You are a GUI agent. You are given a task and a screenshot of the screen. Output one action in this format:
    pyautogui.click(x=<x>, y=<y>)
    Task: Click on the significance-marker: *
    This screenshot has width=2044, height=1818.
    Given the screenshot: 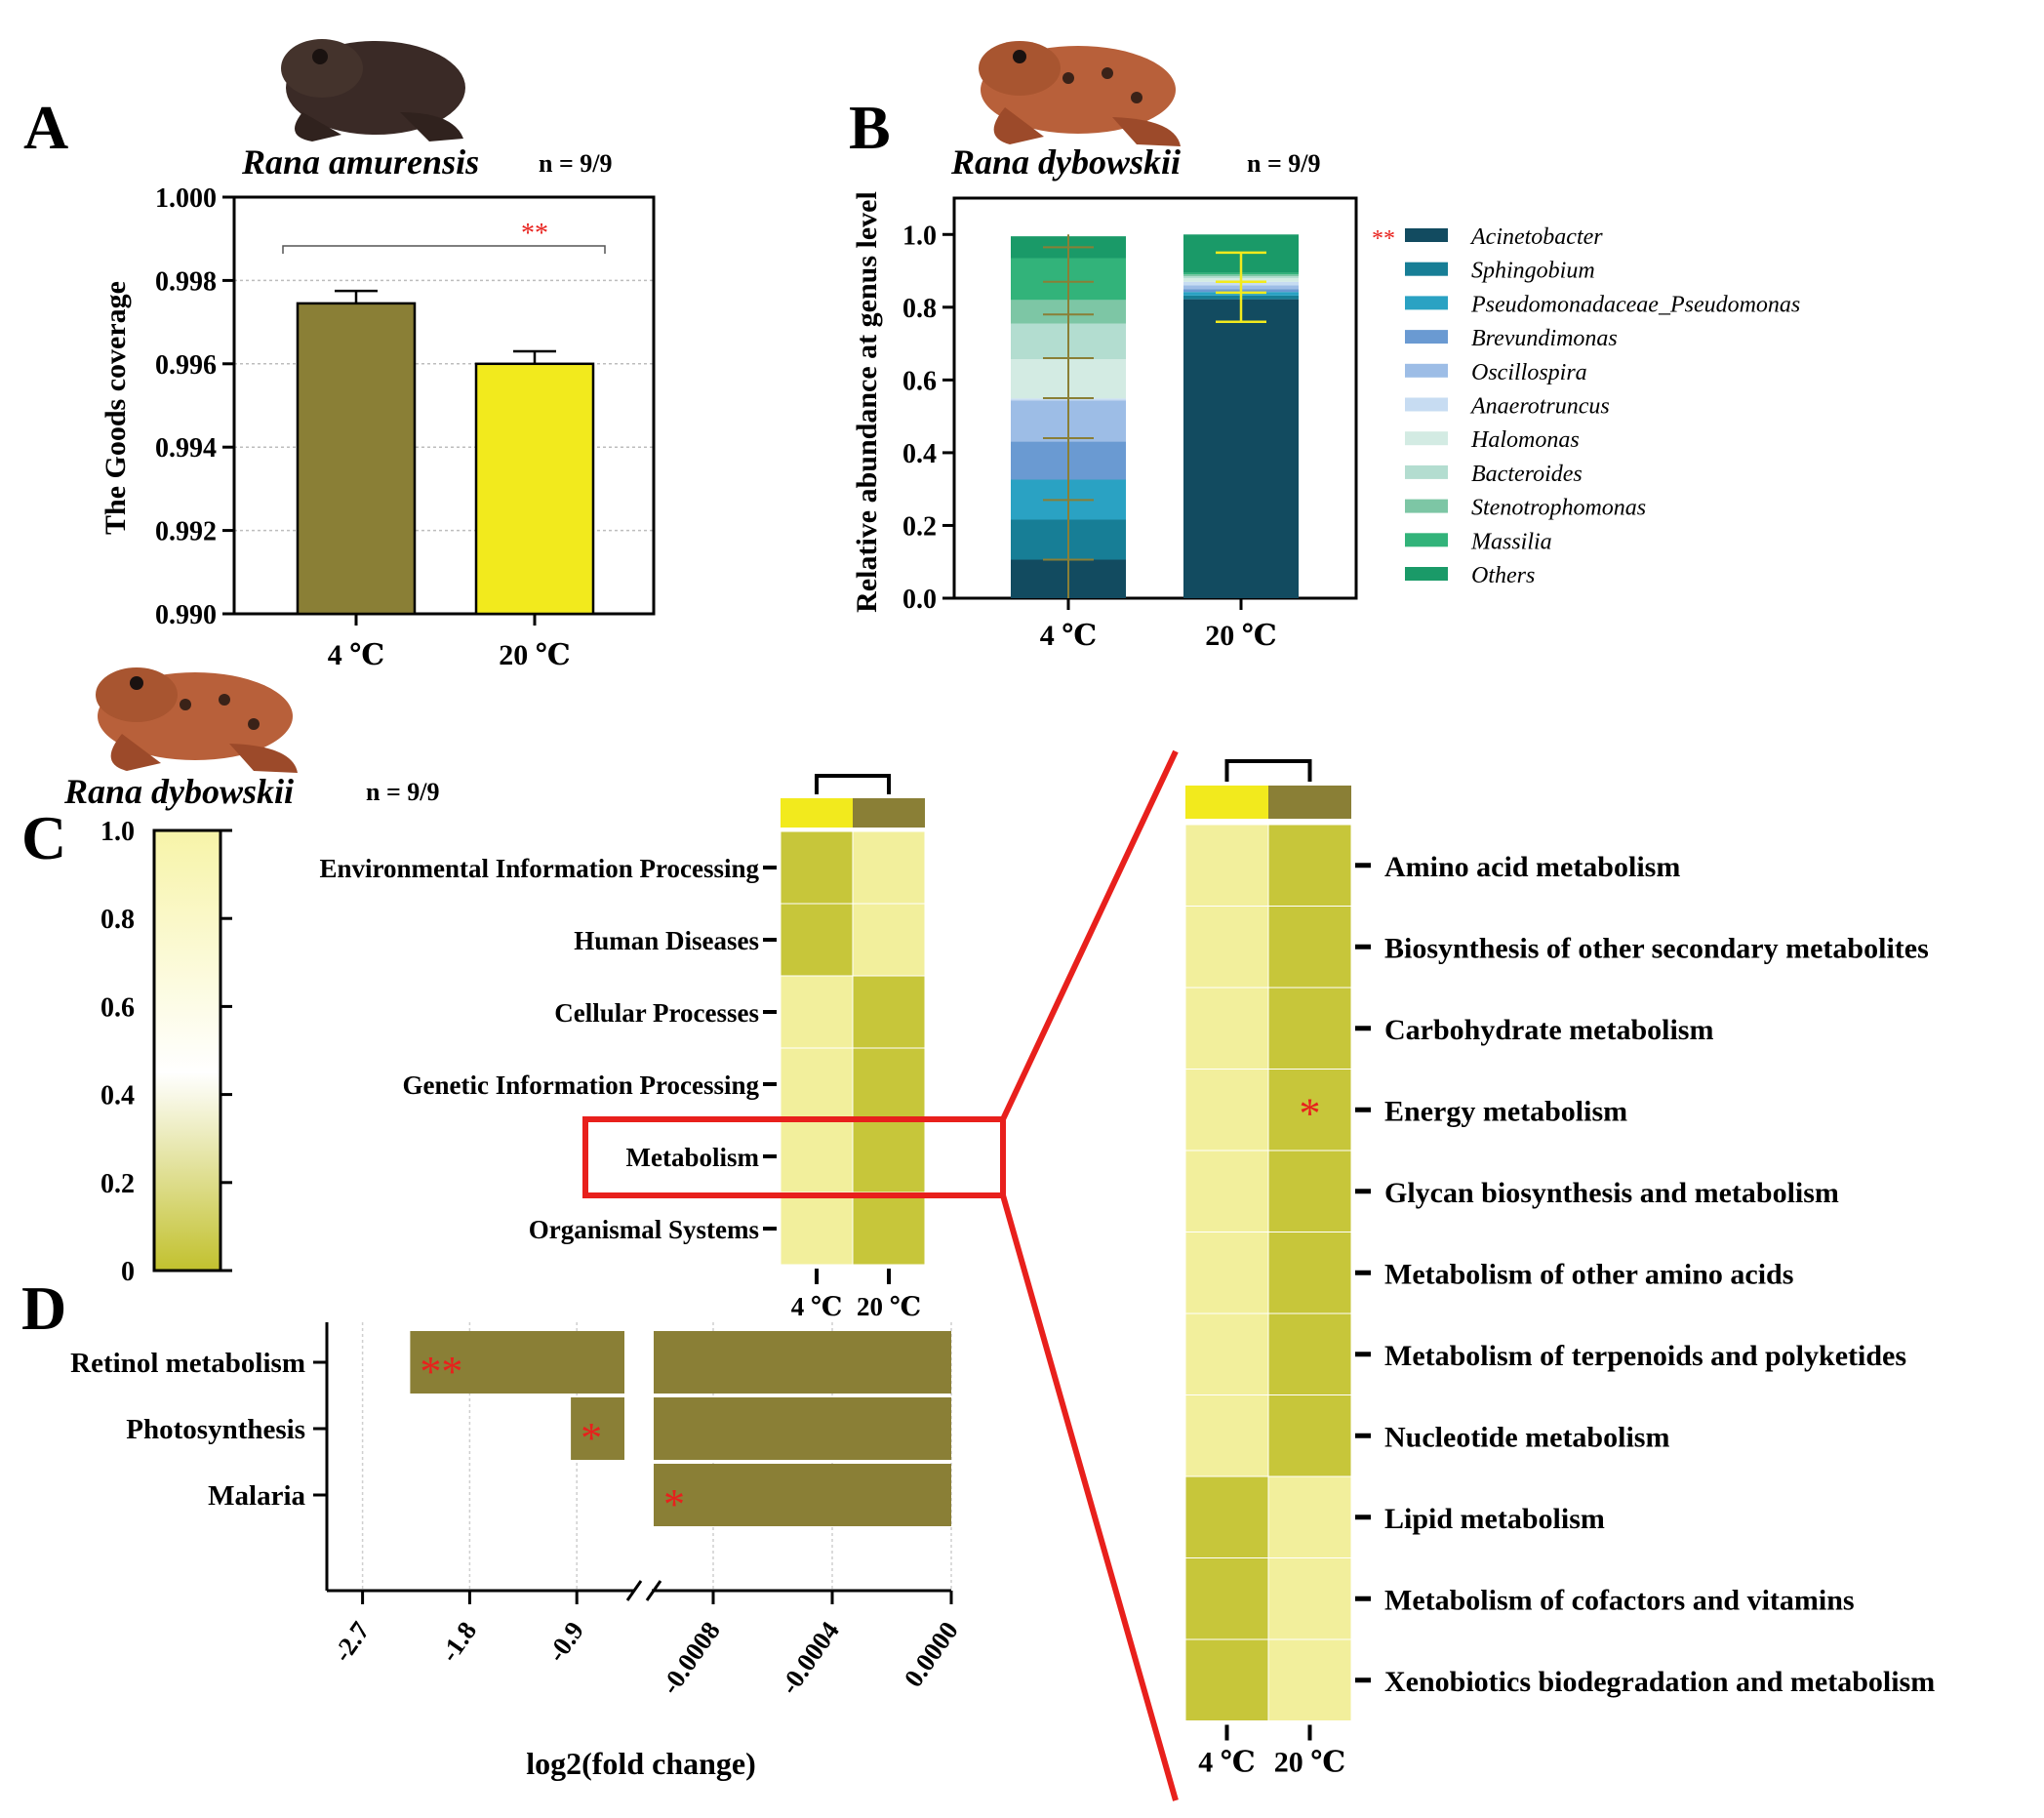 What is the action you would take?
    pyautogui.click(x=591, y=1438)
    